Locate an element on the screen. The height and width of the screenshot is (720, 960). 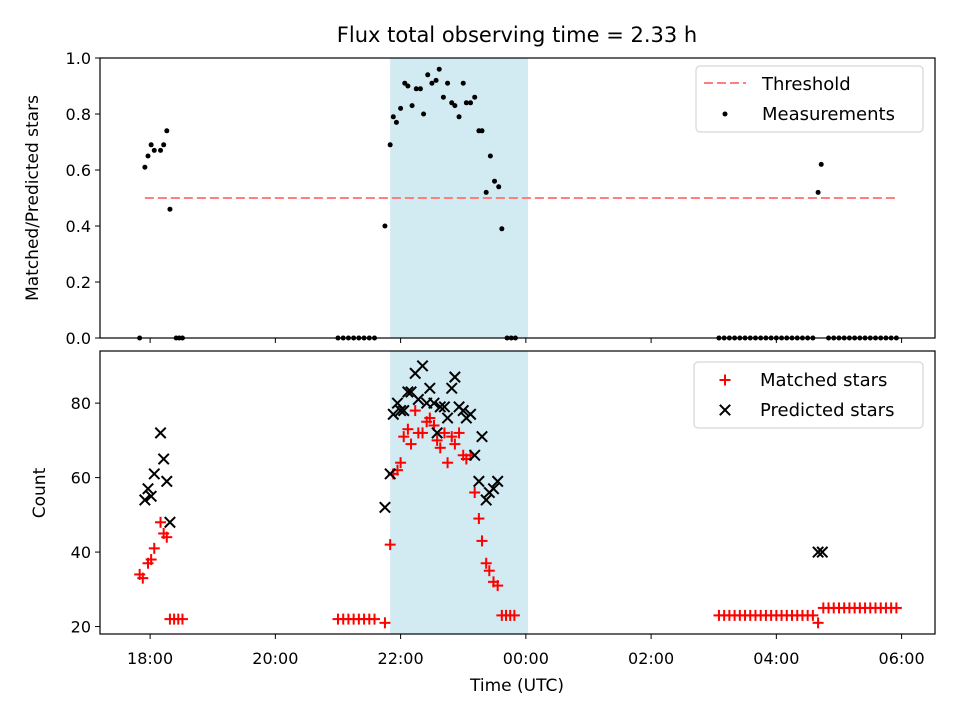
bottom-shaded-span is located at coordinates (459, 492).